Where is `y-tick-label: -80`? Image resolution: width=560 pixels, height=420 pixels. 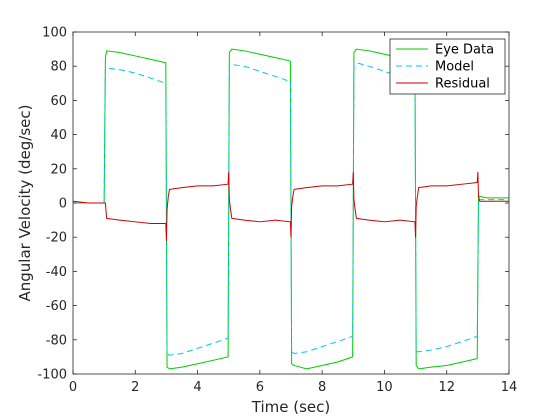
y-tick-label: -80 is located at coordinates (56, 340).